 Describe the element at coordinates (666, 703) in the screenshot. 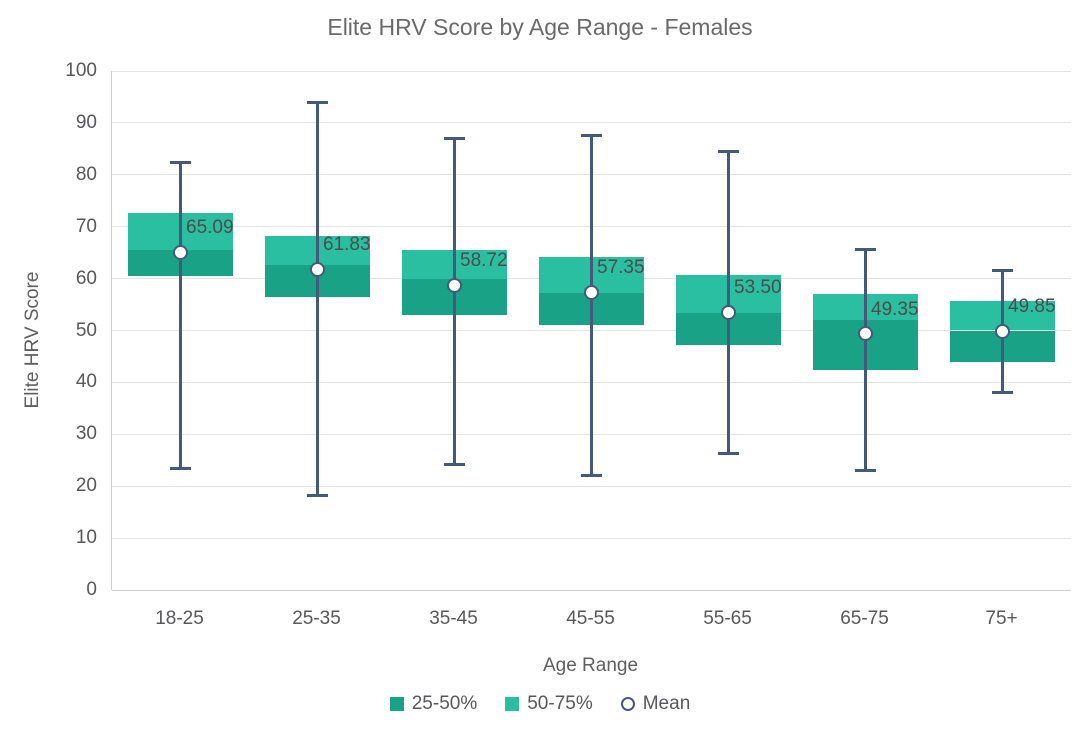

I see `legend-item-label: Mean` at that location.